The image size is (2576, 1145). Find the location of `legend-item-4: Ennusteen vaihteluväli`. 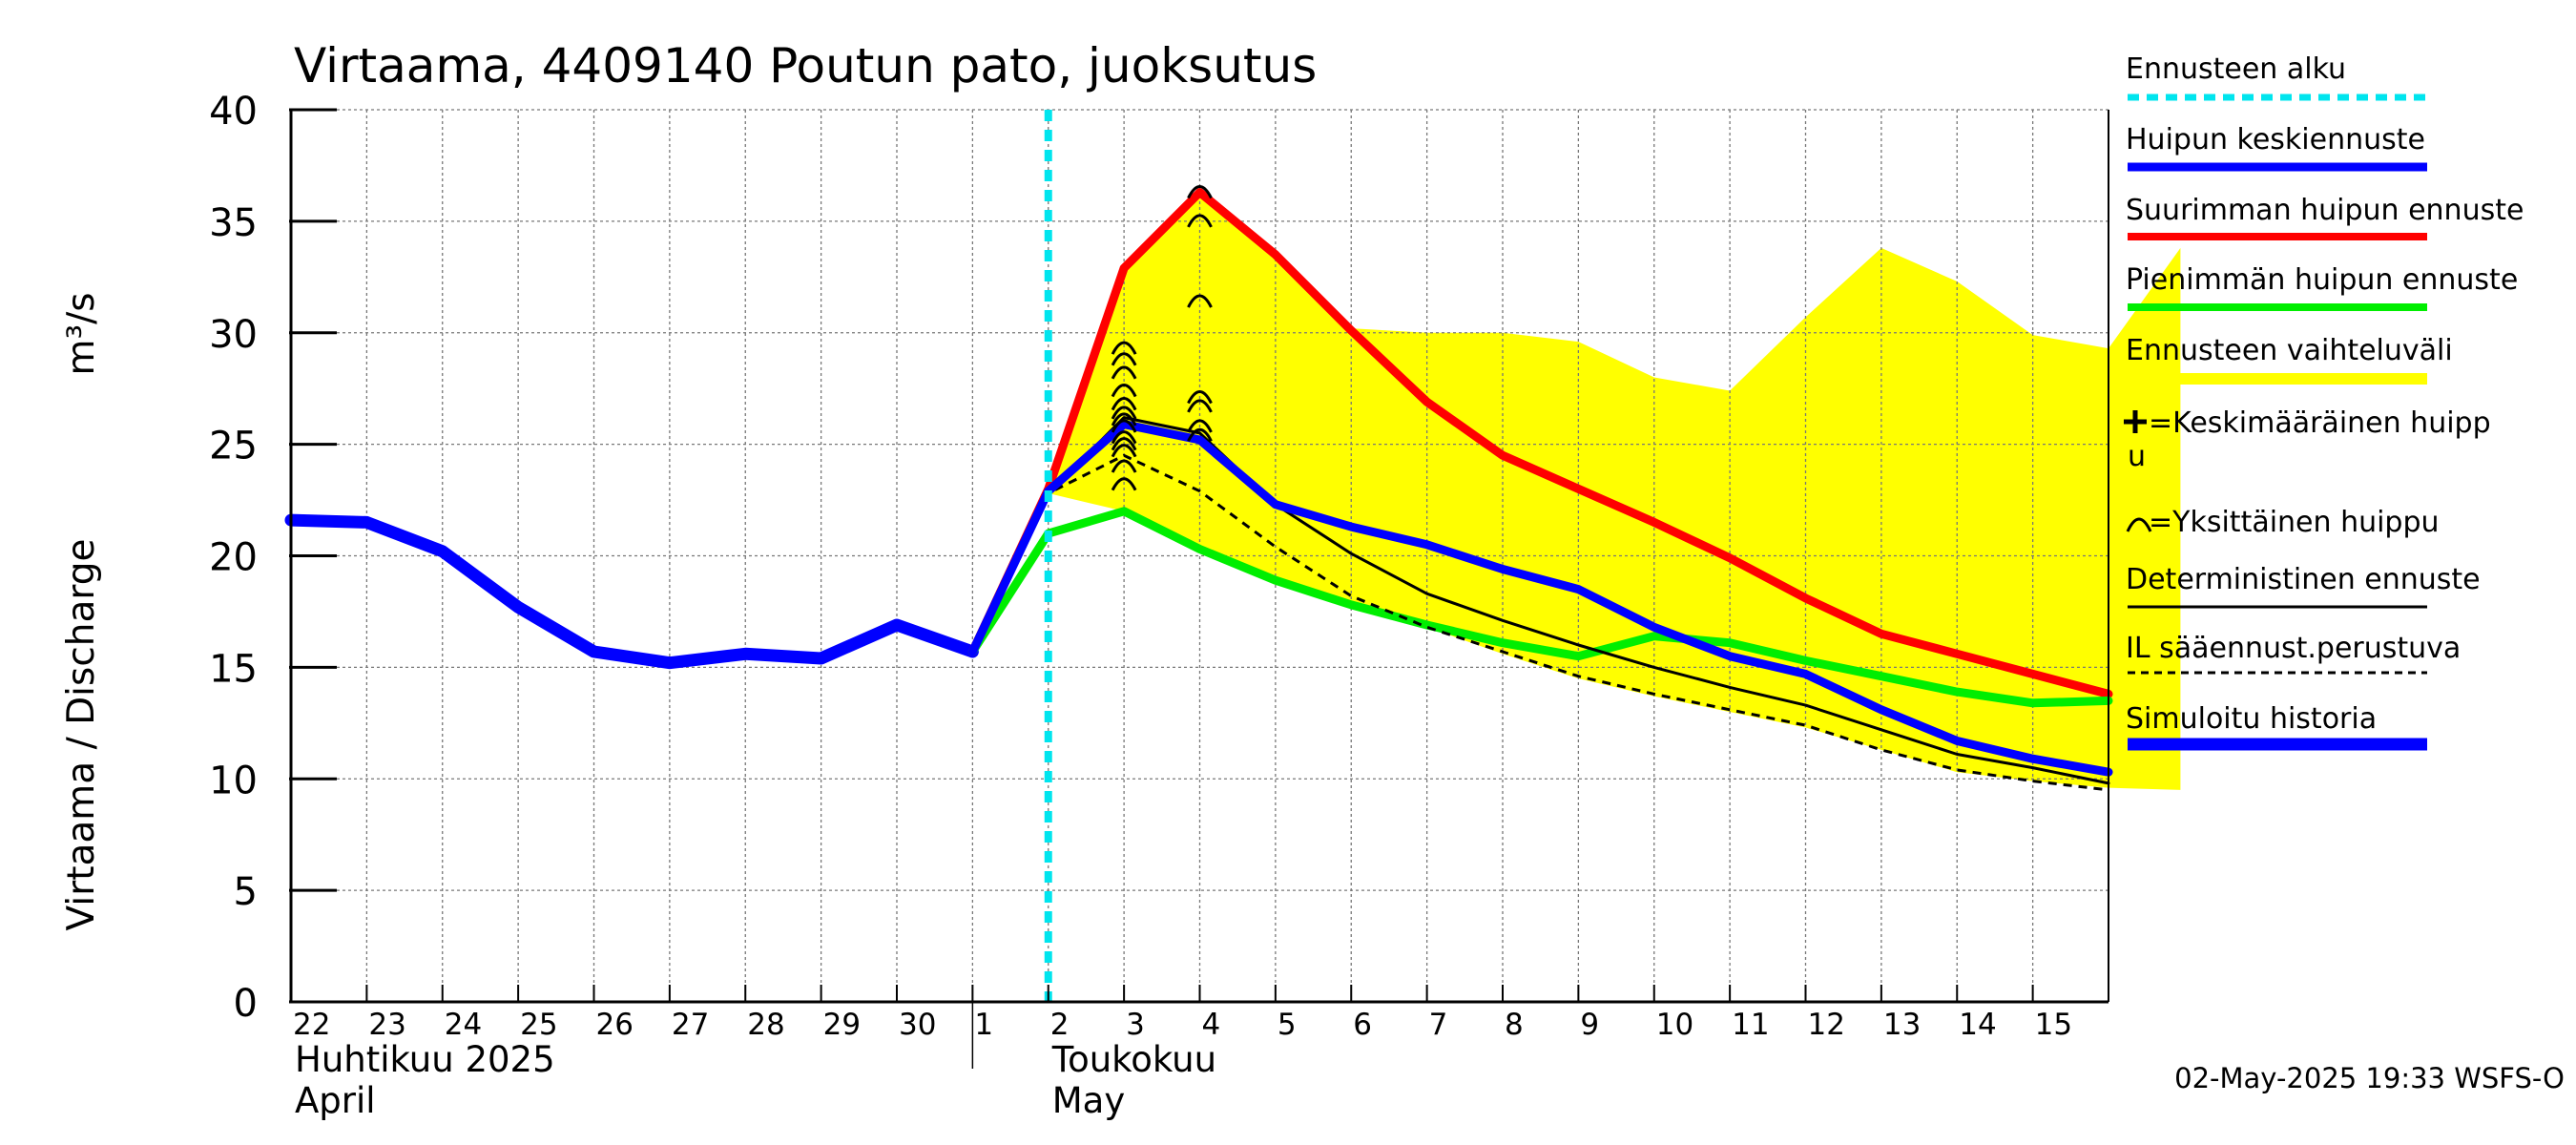

legend-item-4: Ennusteen vaihteluväli is located at coordinates (2289, 360).